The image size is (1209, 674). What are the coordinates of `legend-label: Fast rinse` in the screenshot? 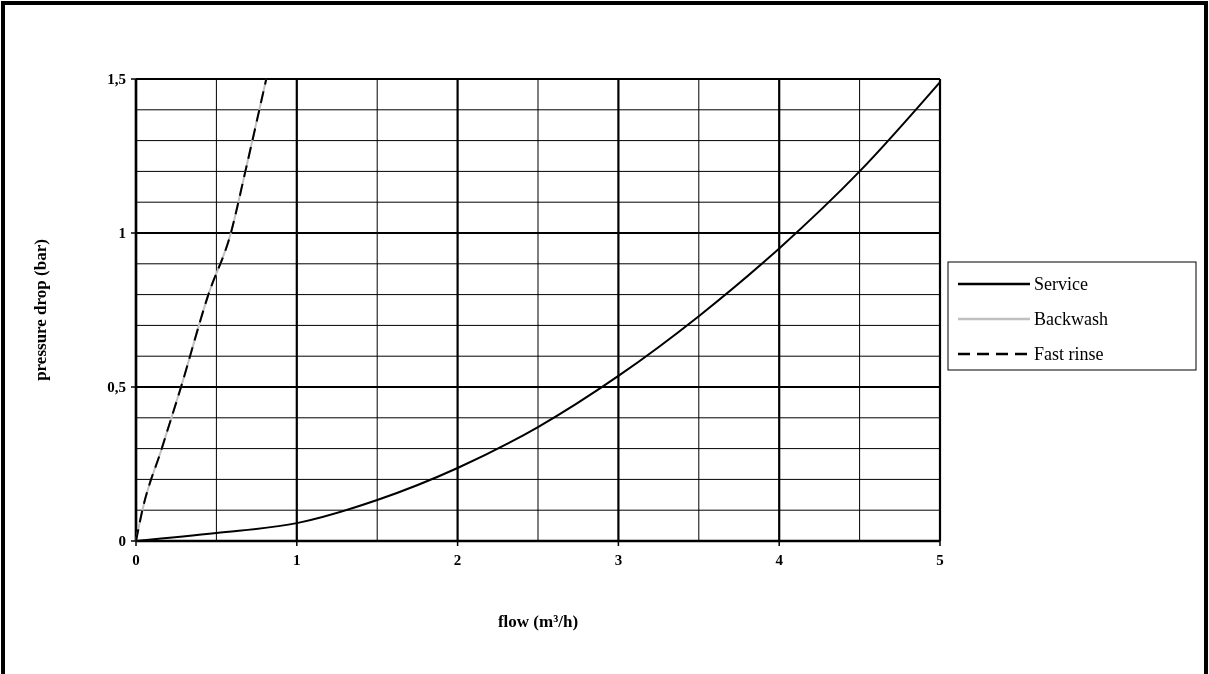 It's located at (1069, 354).